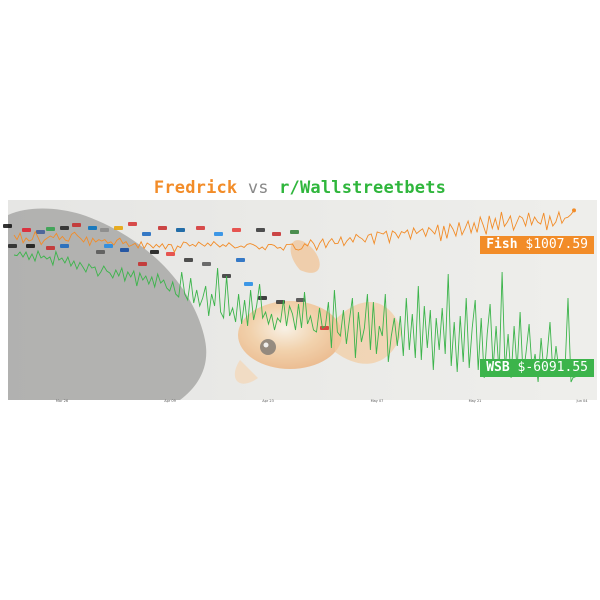 The height and width of the screenshot is (600, 600). I want to click on chart-title: Fredrick vs r/Wallstreetbets, so click(300, 188).